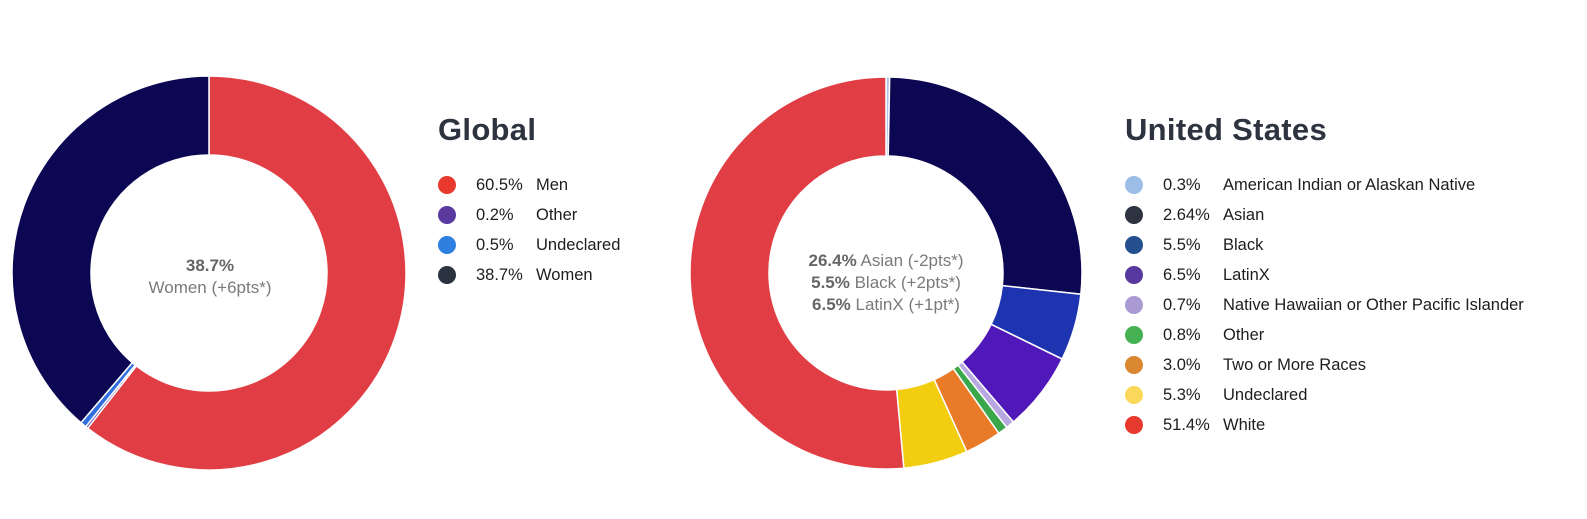 Image resolution: width=1587 pixels, height=519 pixels. What do you see at coordinates (1182, 245) in the screenshot?
I see `legend-percent: 5.5%` at bounding box center [1182, 245].